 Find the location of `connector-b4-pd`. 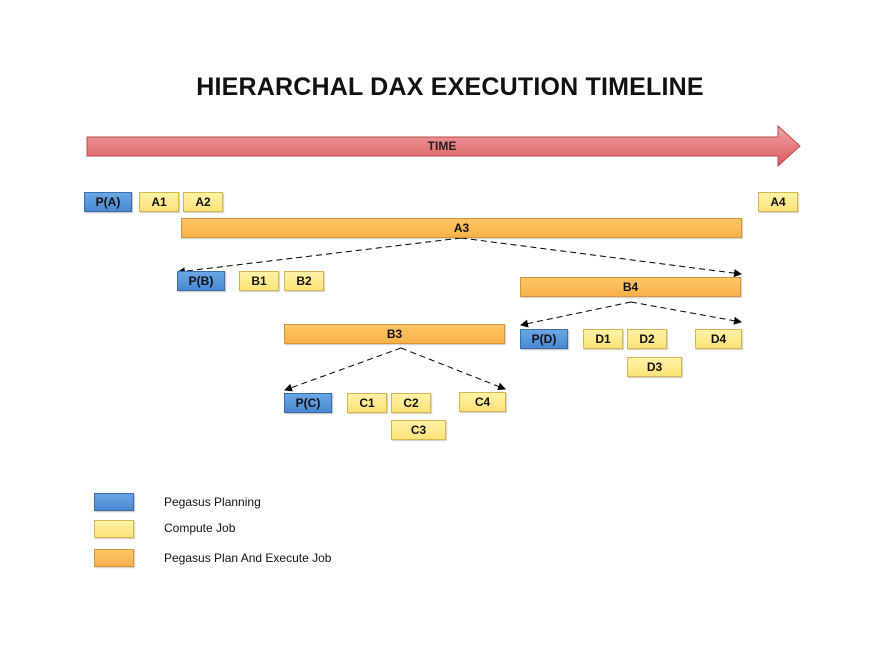

connector-b4-pd is located at coordinates (576, 314).